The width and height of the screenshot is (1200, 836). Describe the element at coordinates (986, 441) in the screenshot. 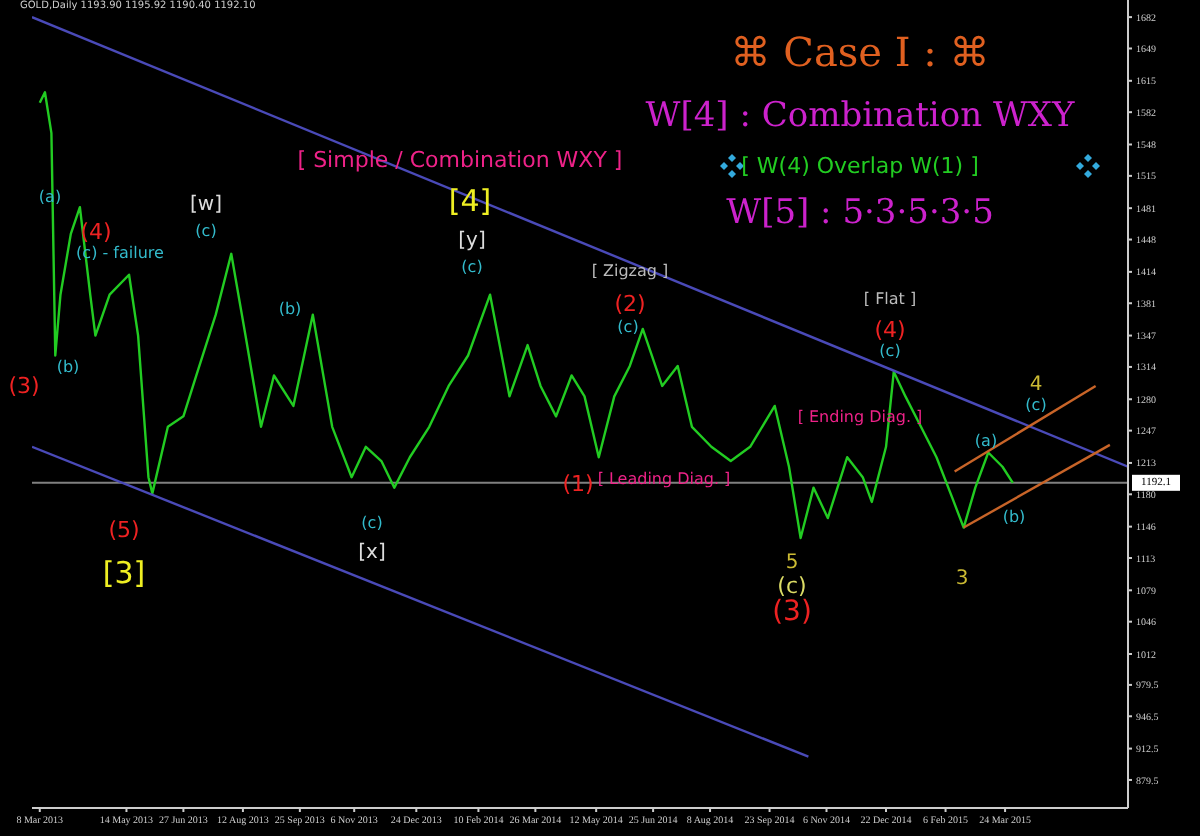

I see `annotation: (a)` at that location.